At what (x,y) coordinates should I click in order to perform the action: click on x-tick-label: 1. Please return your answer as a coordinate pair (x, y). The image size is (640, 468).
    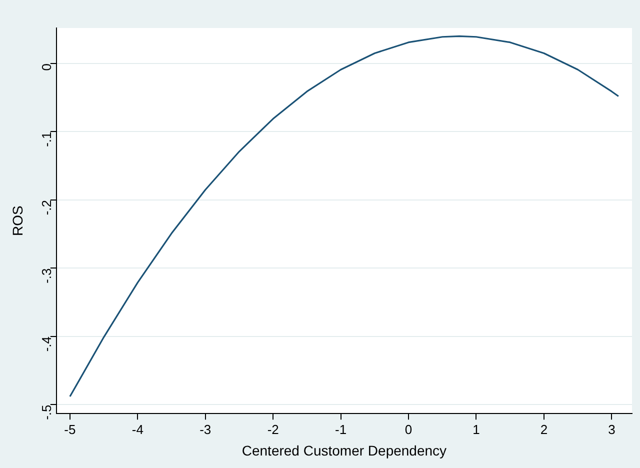
    Looking at the image, I should click on (476, 429).